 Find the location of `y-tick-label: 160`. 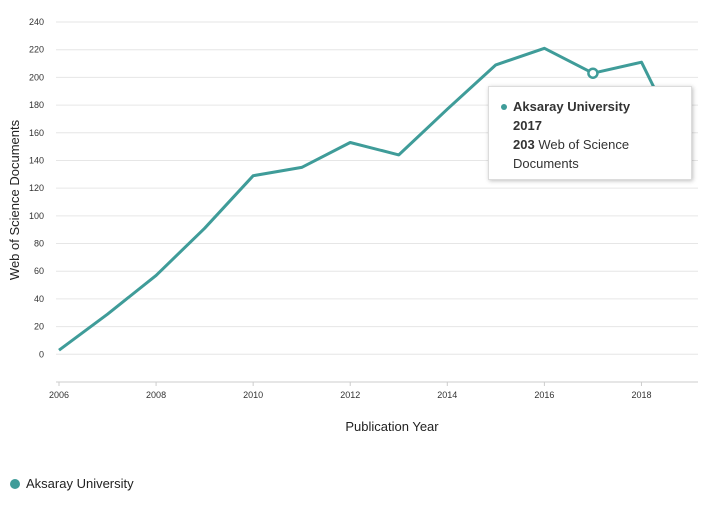

y-tick-label: 160 is located at coordinates (36, 133).